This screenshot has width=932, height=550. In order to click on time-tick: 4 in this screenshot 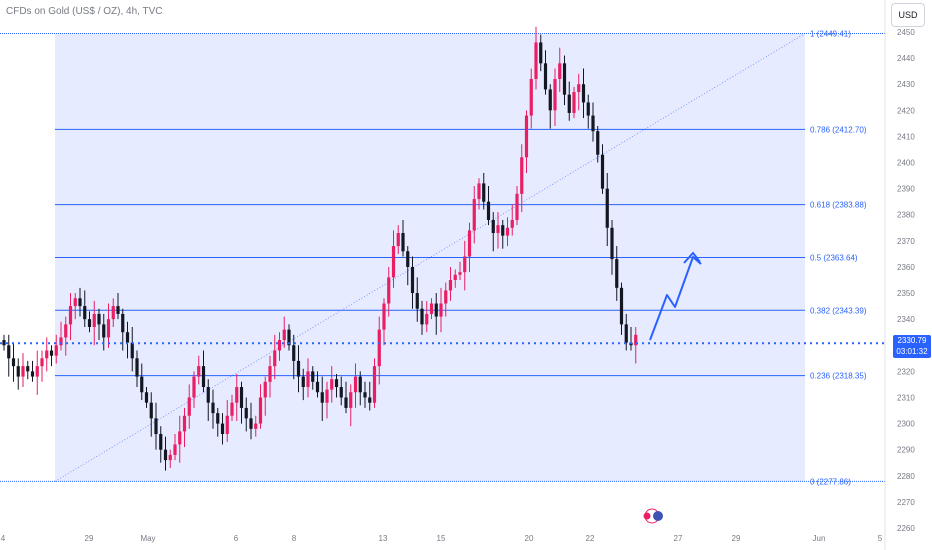, I will do `click(3, 538)`.